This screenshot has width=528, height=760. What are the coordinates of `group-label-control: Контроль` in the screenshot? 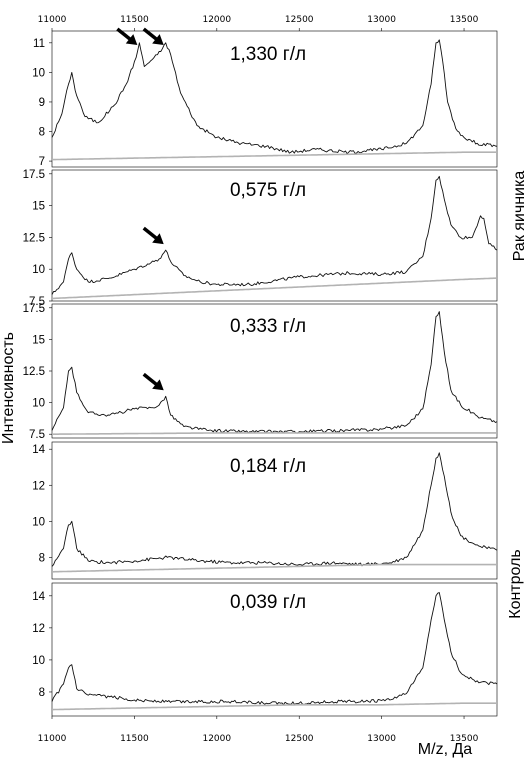 It's located at (515, 584).